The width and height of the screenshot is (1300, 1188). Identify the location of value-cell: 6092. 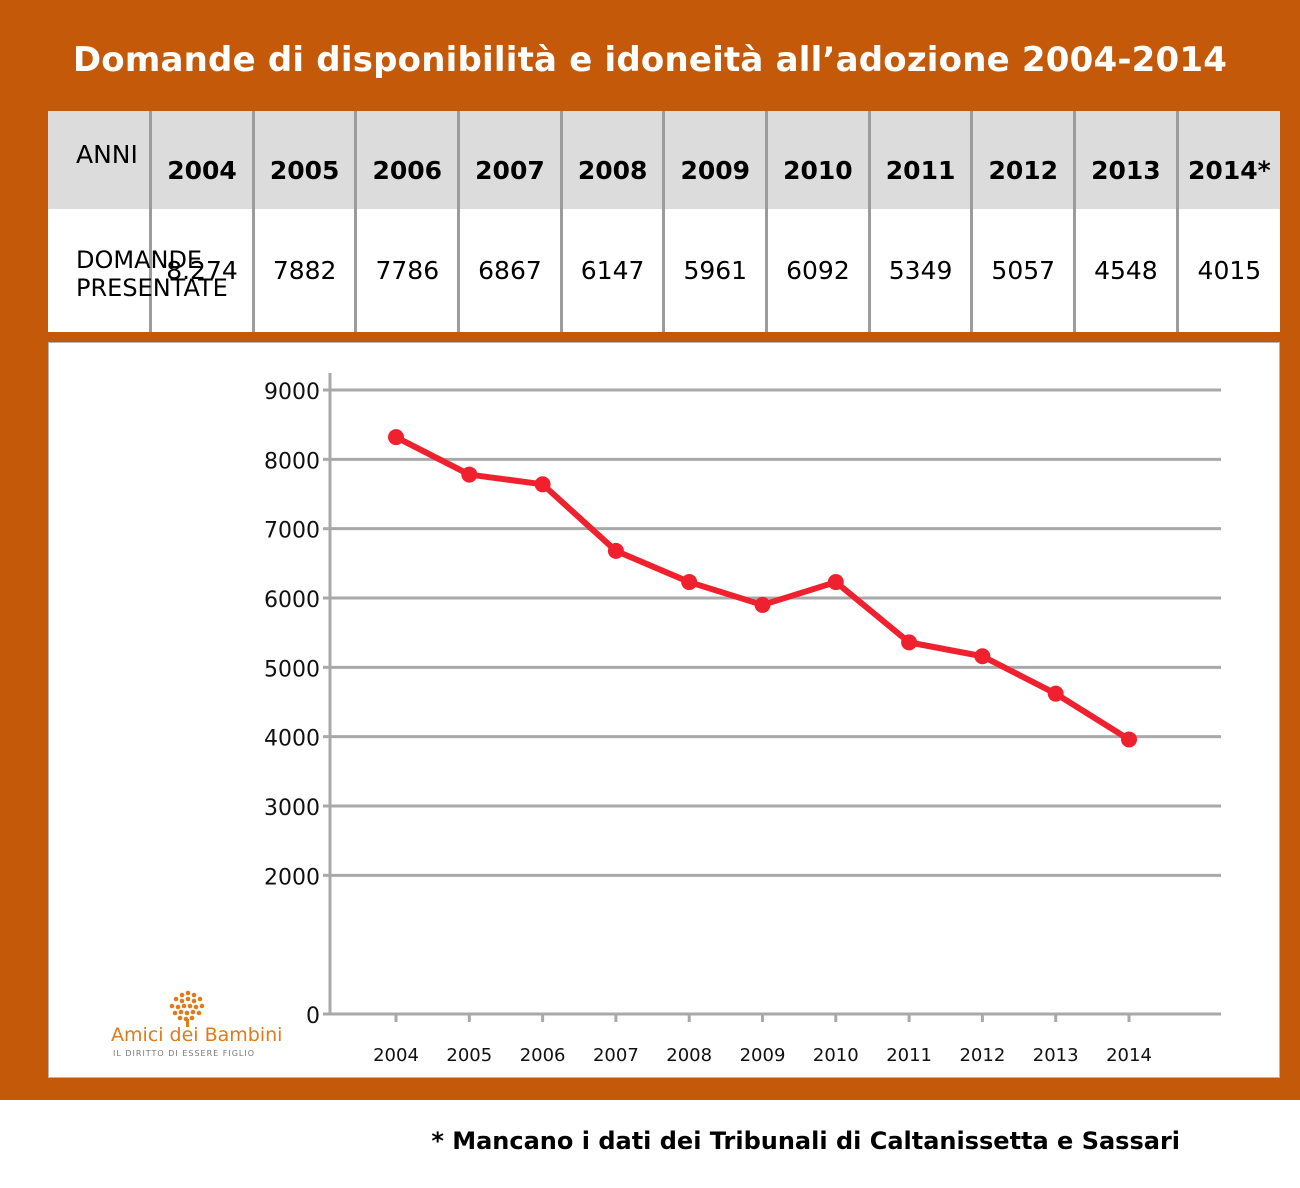
(817, 270).